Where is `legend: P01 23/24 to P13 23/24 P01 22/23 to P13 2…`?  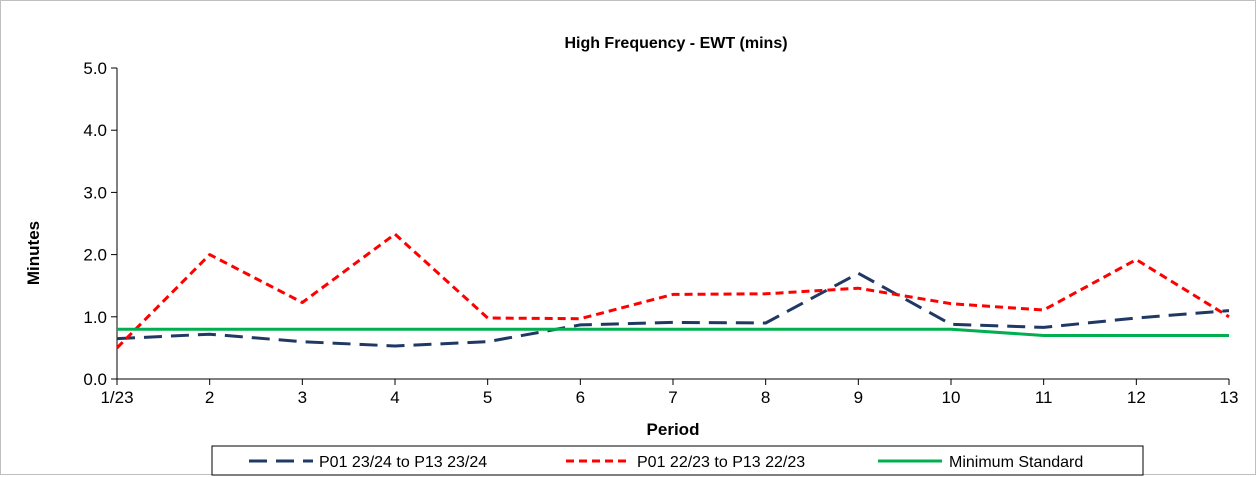 legend: P01 23/24 to P13 23/24 P01 22/23 to P13 2… is located at coordinates (677, 460).